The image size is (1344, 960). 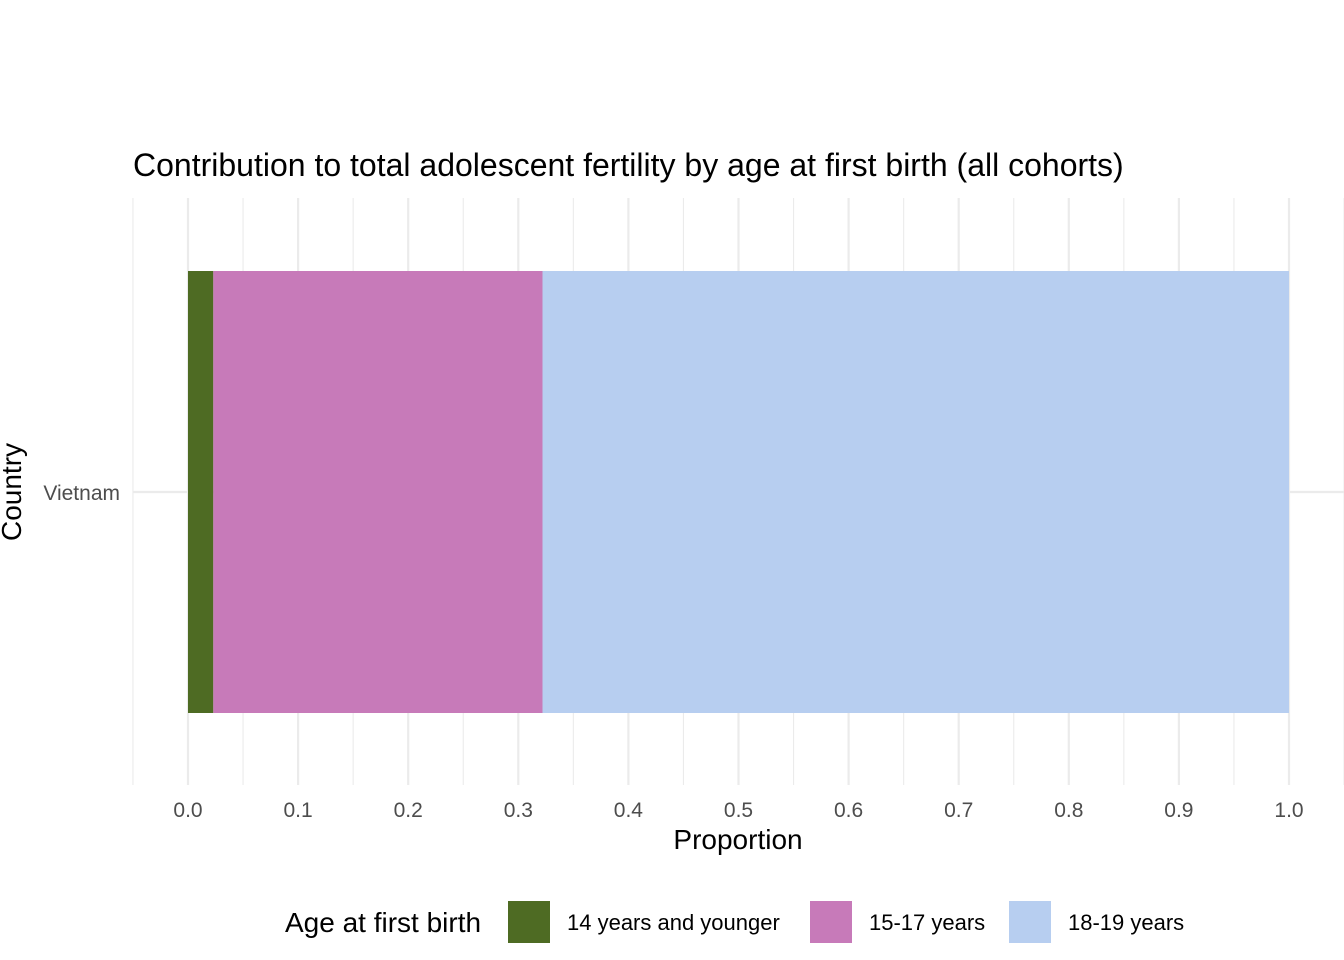 I want to click on y-axis-title: Country, so click(x=13, y=492).